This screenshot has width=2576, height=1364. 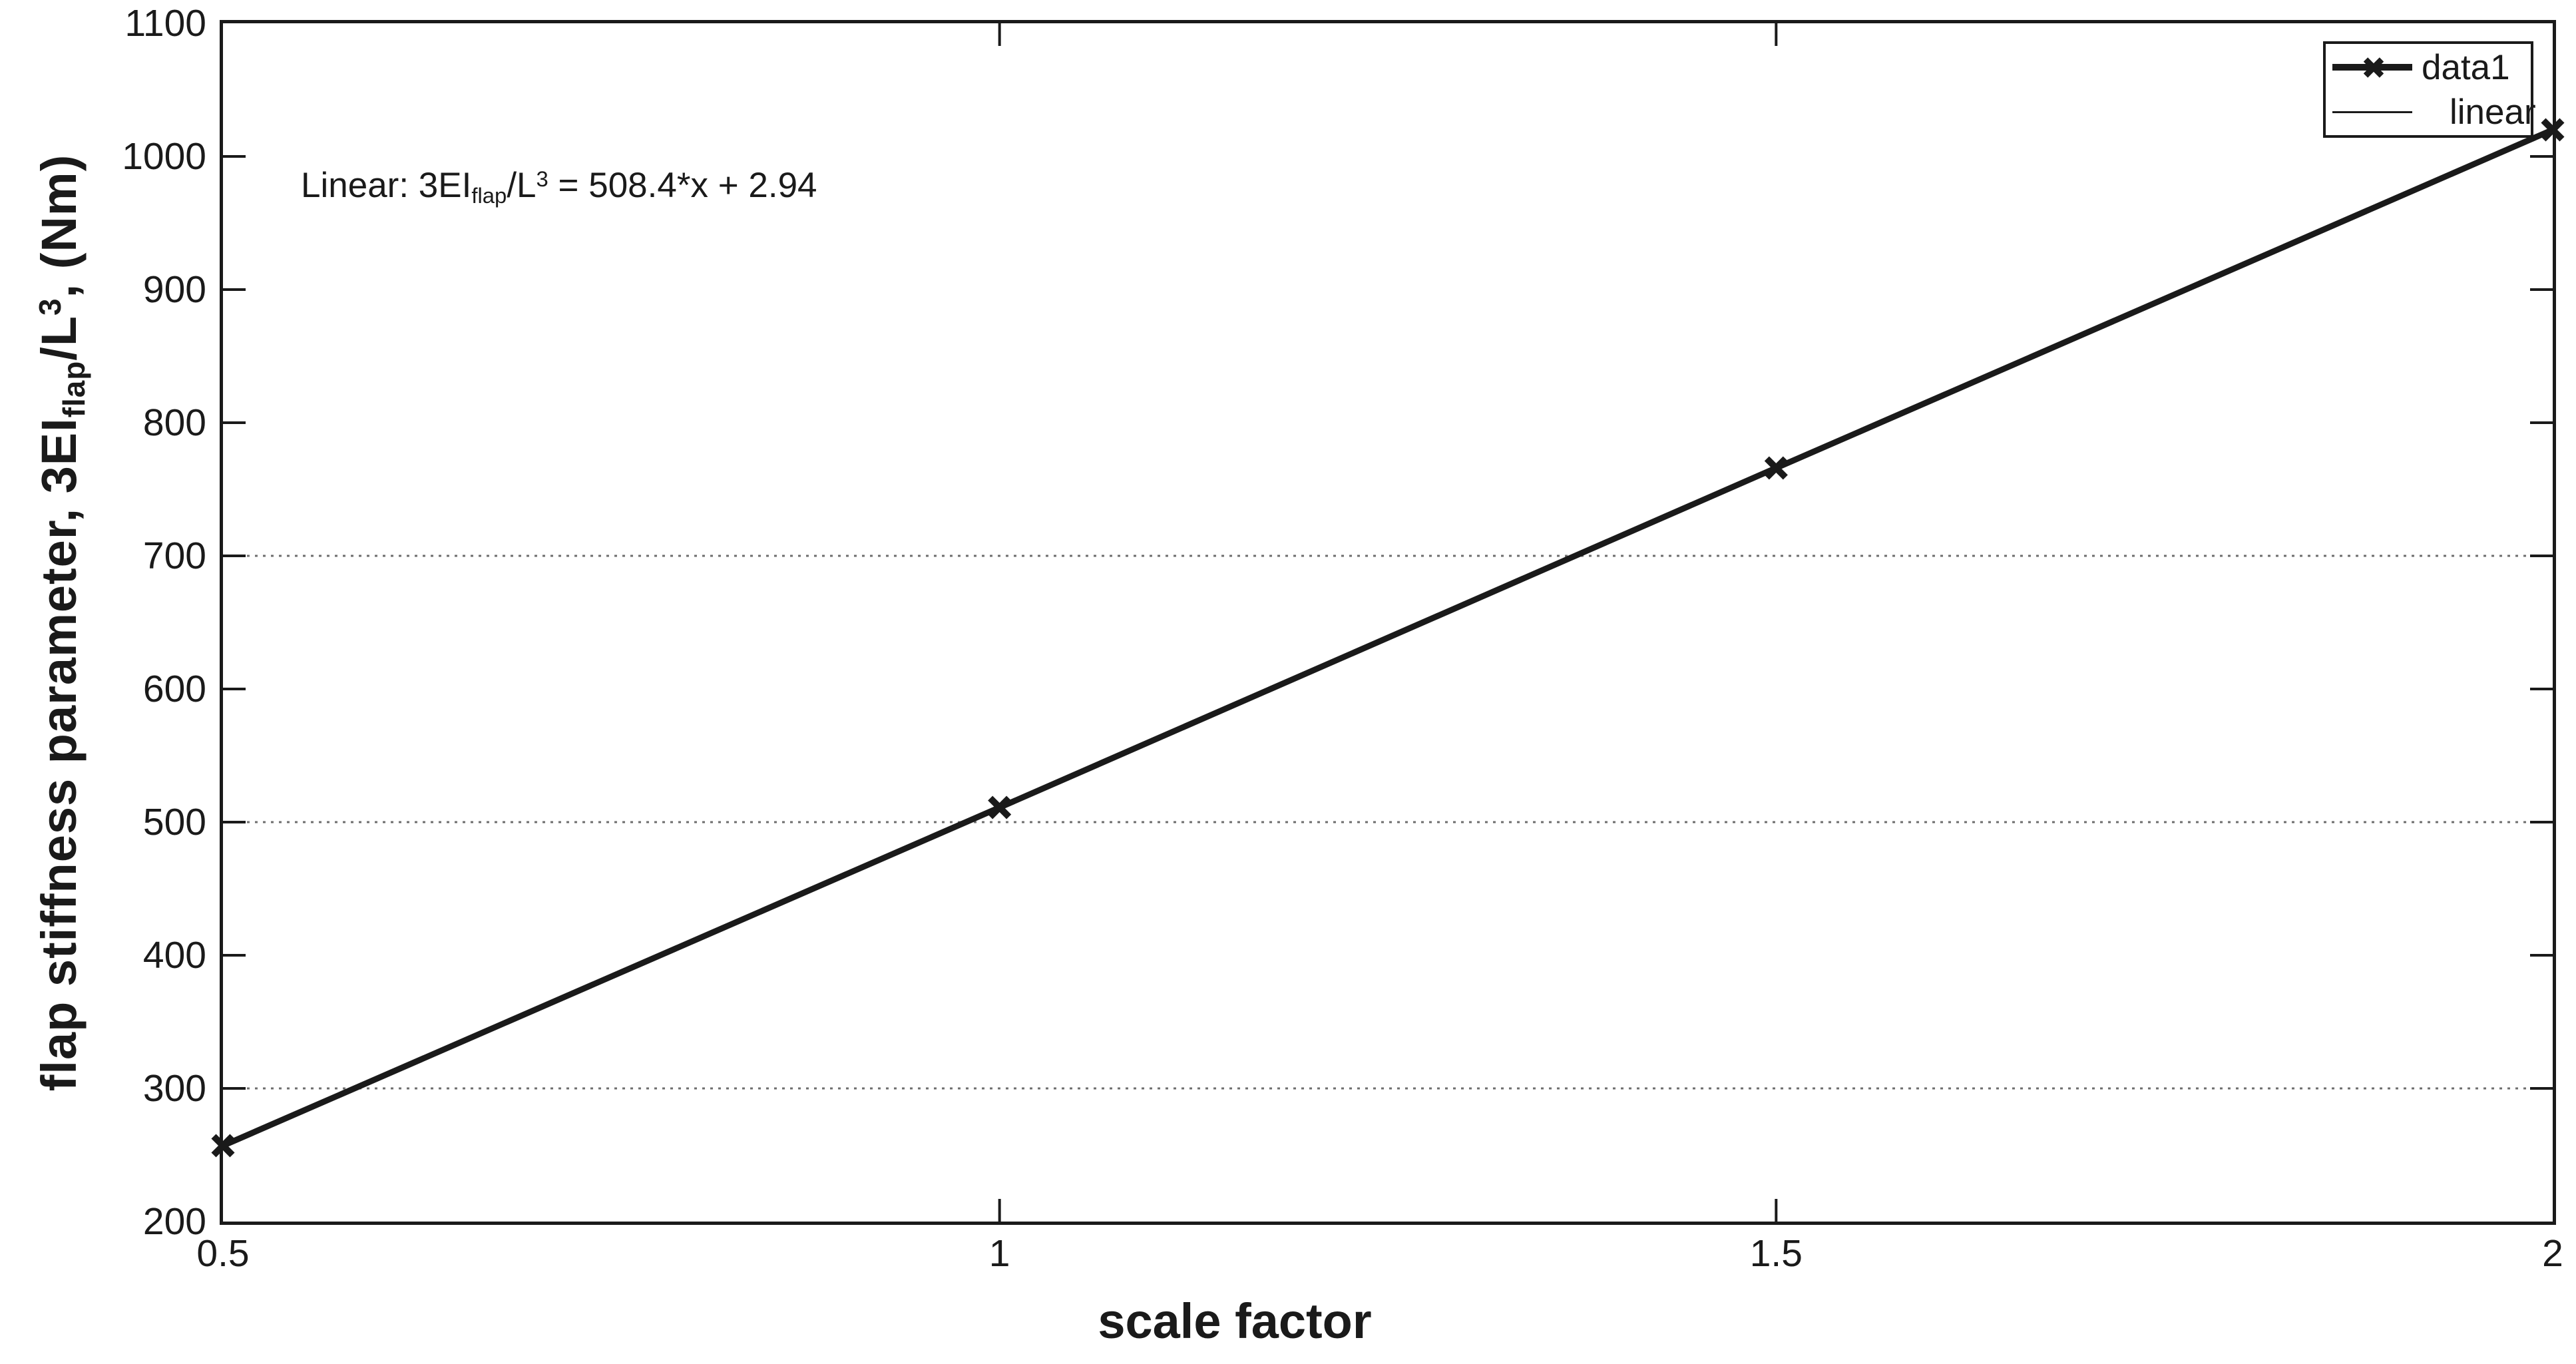 What do you see at coordinates (2429, 89) in the screenshot?
I see `legend-box: data1 linear` at bounding box center [2429, 89].